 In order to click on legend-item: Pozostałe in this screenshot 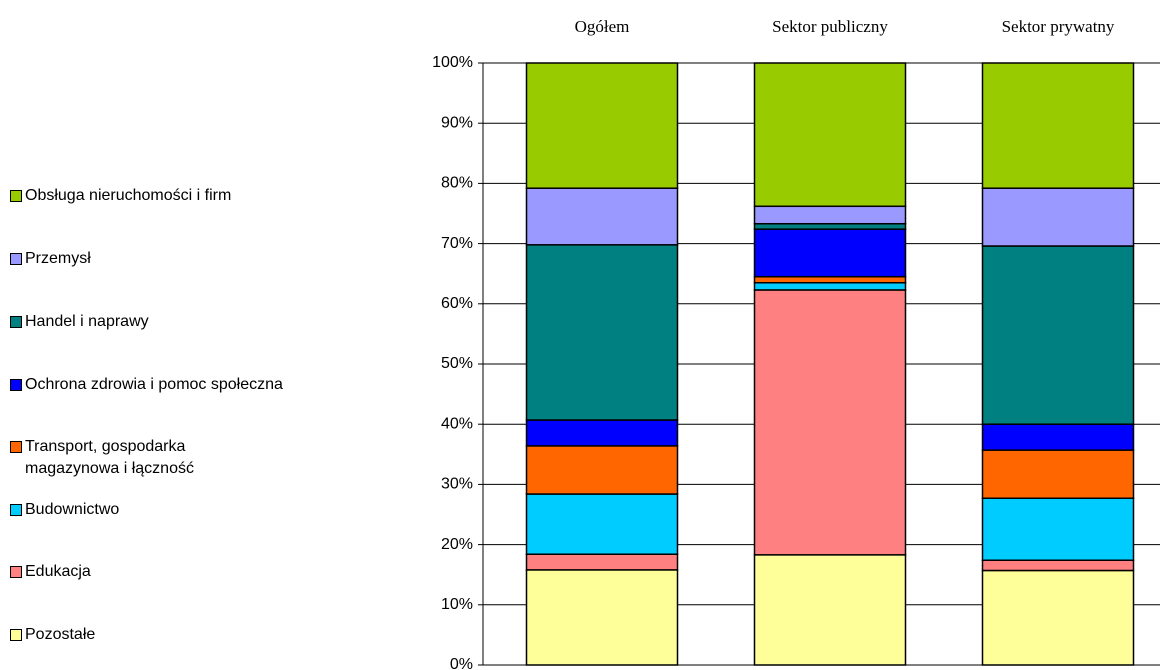, I will do `click(52, 635)`.